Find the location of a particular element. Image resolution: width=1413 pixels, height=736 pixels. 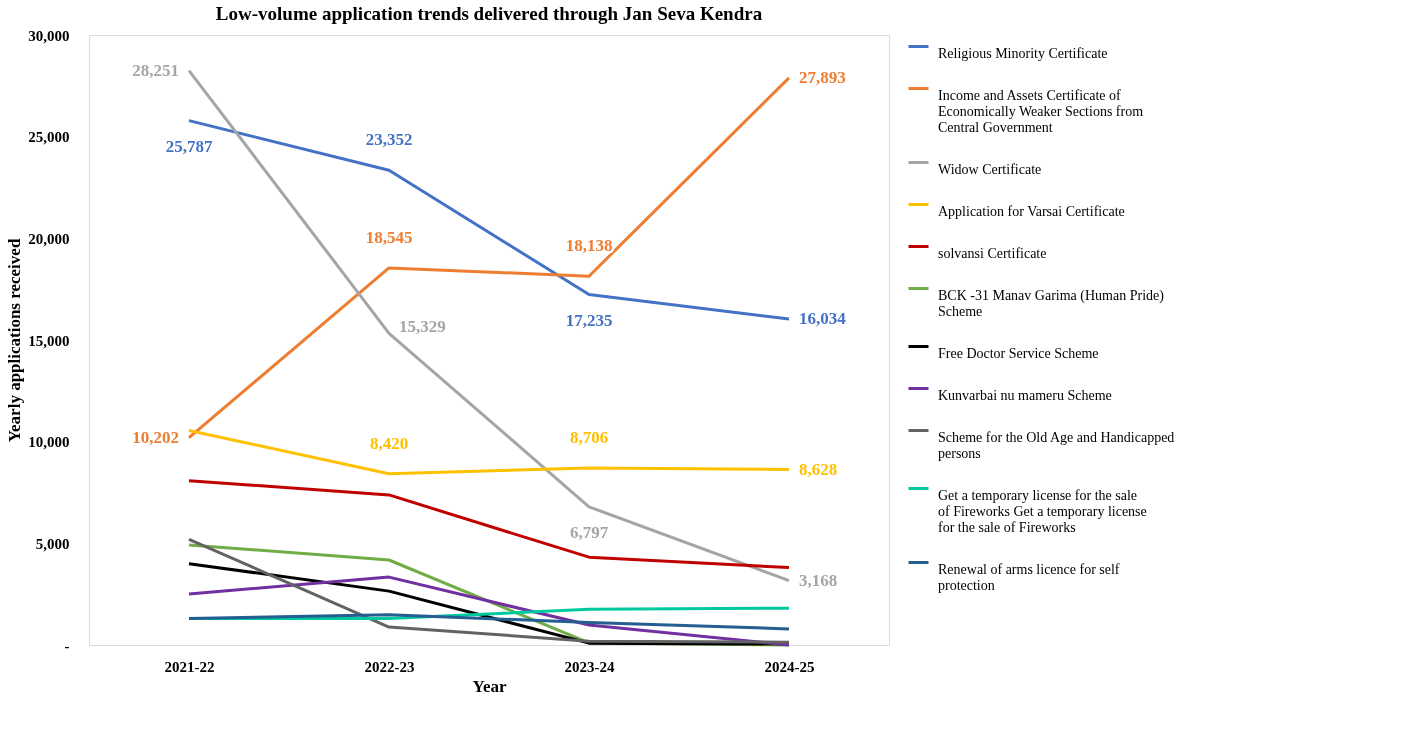

legend-label: Get a temporary license for the sale of Fireworks Get a temporary license for the sale of Fireworks is located at coordinates (1042, 511).